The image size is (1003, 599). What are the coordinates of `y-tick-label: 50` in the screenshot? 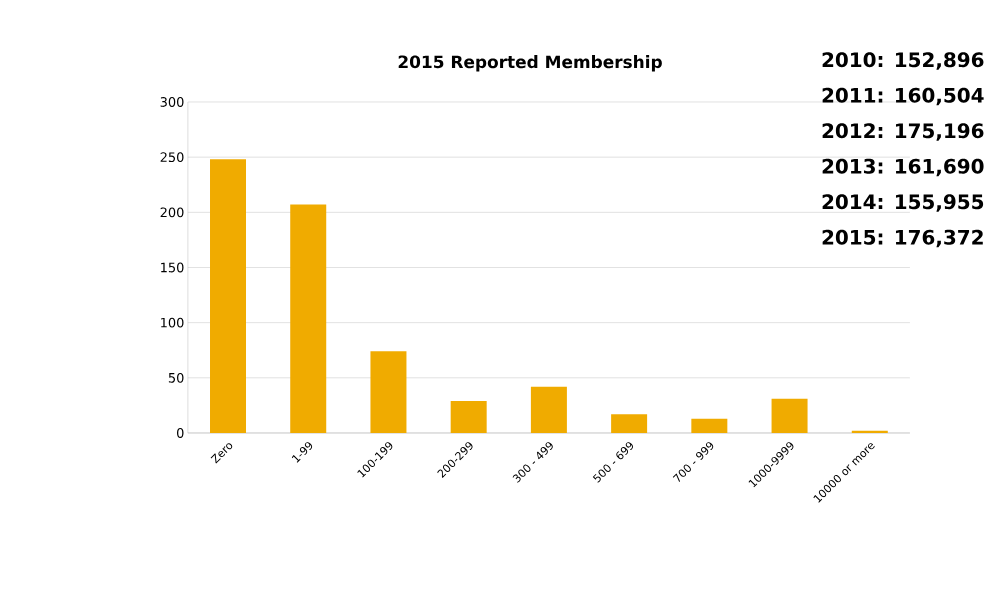 It's located at (176, 377).